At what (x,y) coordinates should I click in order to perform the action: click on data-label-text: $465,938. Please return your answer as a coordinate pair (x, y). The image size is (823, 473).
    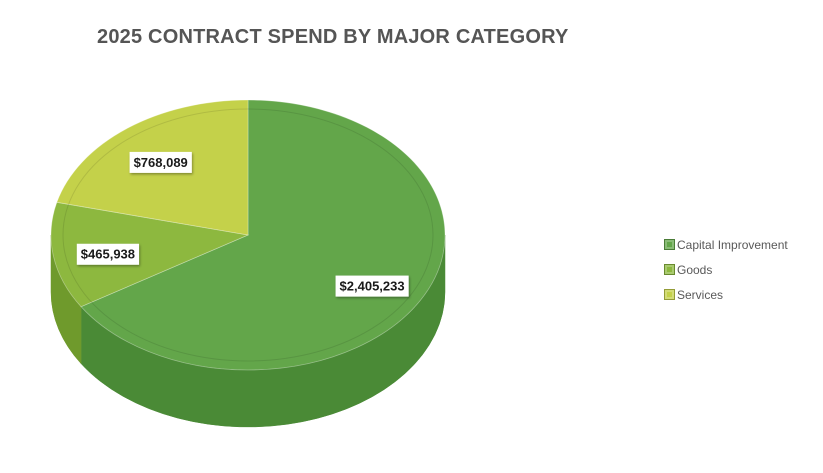
    Looking at the image, I should click on (108, 254).